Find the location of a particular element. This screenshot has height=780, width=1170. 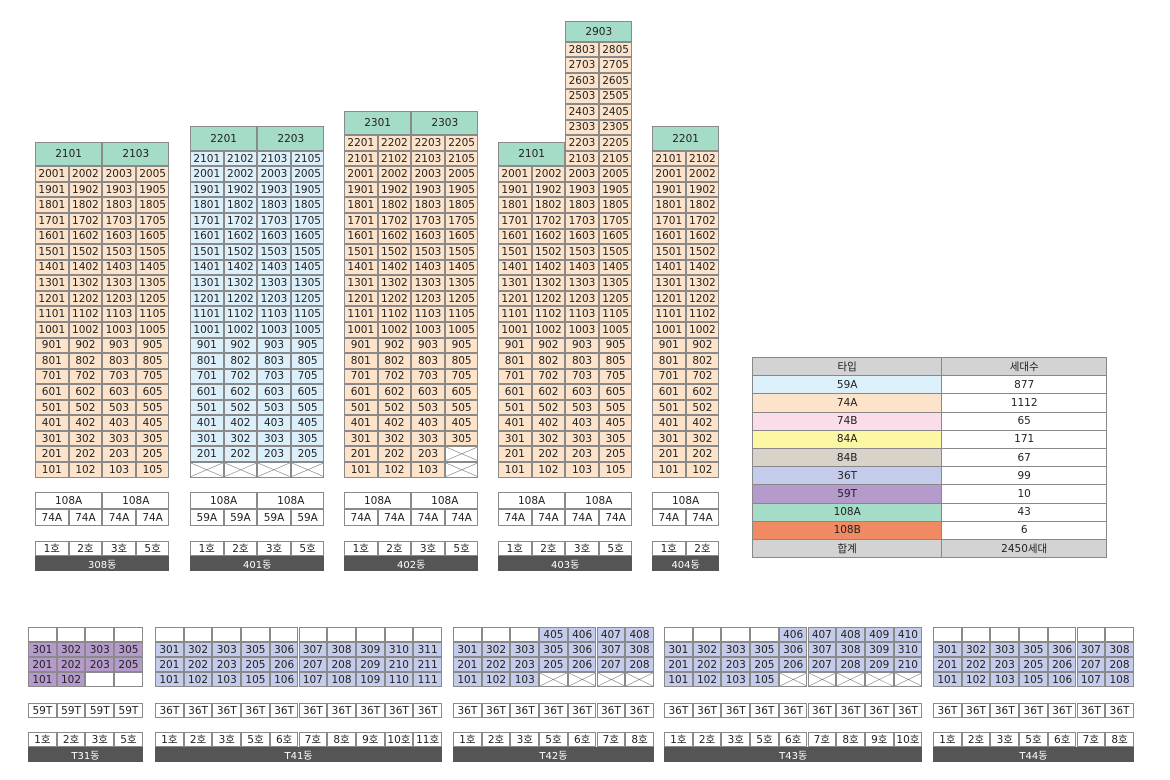

unit-cell: 802 is located at coordinates (85, 361).